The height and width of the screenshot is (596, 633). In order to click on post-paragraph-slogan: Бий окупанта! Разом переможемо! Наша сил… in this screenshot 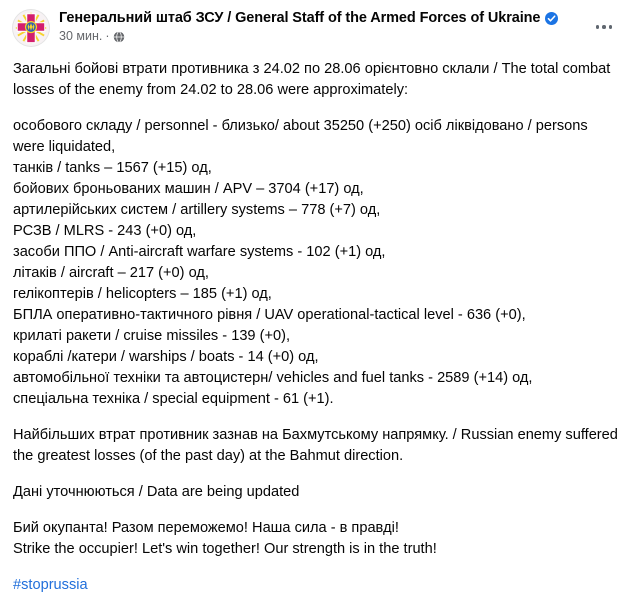, I will do `click(225, 538)`.